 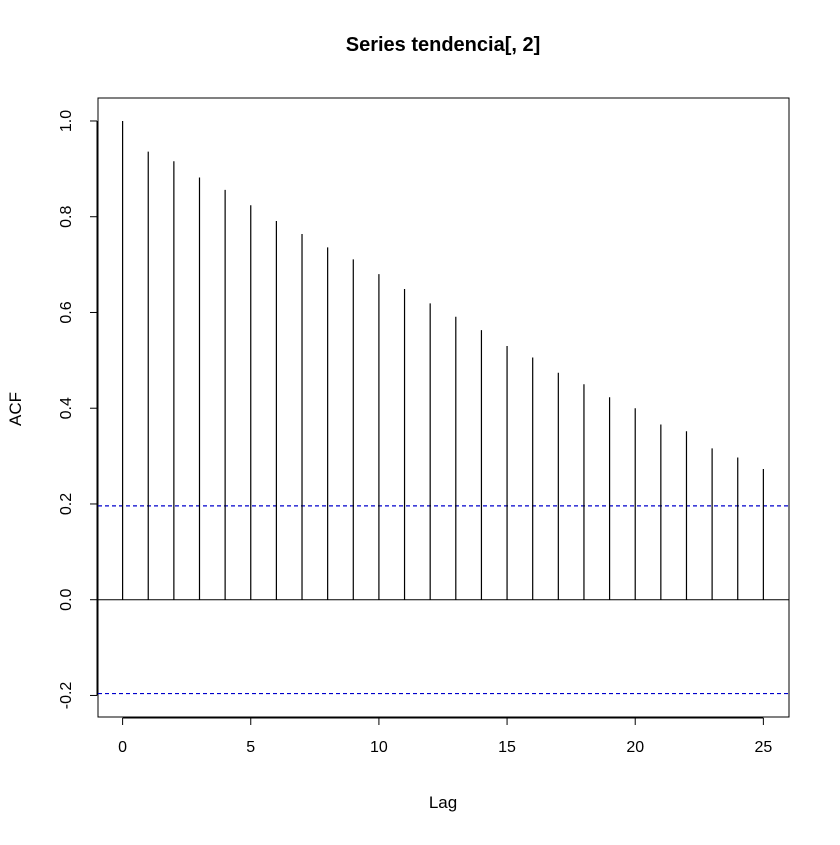 I want to click on y-tick-label-2: 0.2, so click(x=66, y=504).